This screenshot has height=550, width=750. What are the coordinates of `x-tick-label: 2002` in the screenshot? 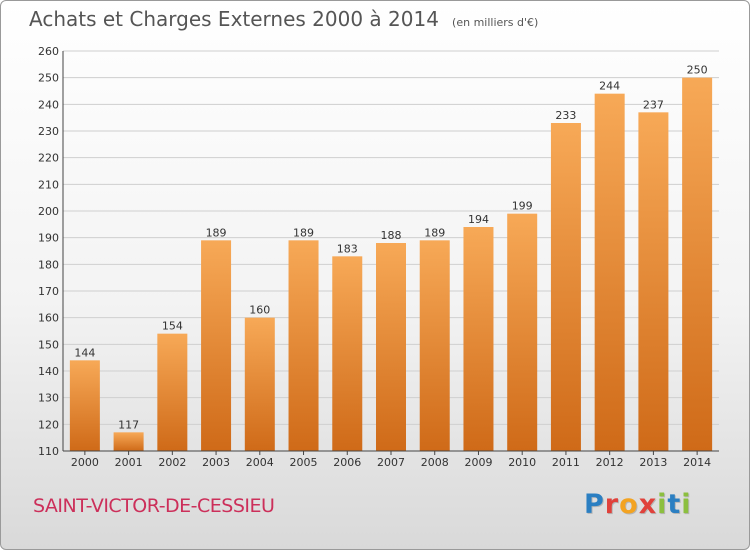 It's located at (172, 462).